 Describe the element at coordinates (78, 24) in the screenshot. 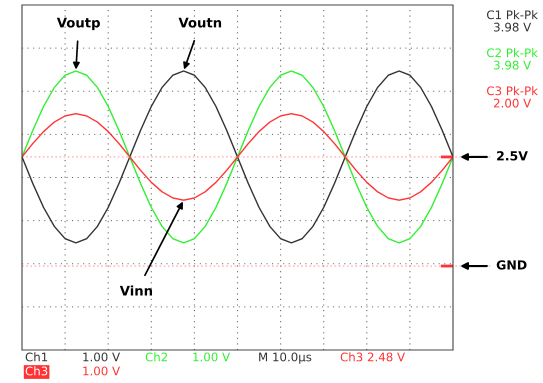

I see `text: Voutp` at that location.